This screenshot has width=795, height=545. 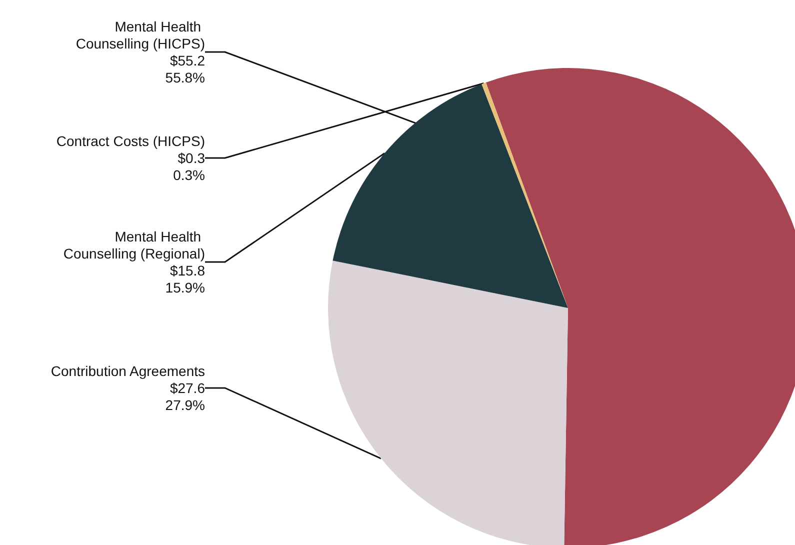 What do you see at coordinates (189, 166) in the screenshot?
I see `data-label: $0.3 0.3%` at bounding box center [189, 166].